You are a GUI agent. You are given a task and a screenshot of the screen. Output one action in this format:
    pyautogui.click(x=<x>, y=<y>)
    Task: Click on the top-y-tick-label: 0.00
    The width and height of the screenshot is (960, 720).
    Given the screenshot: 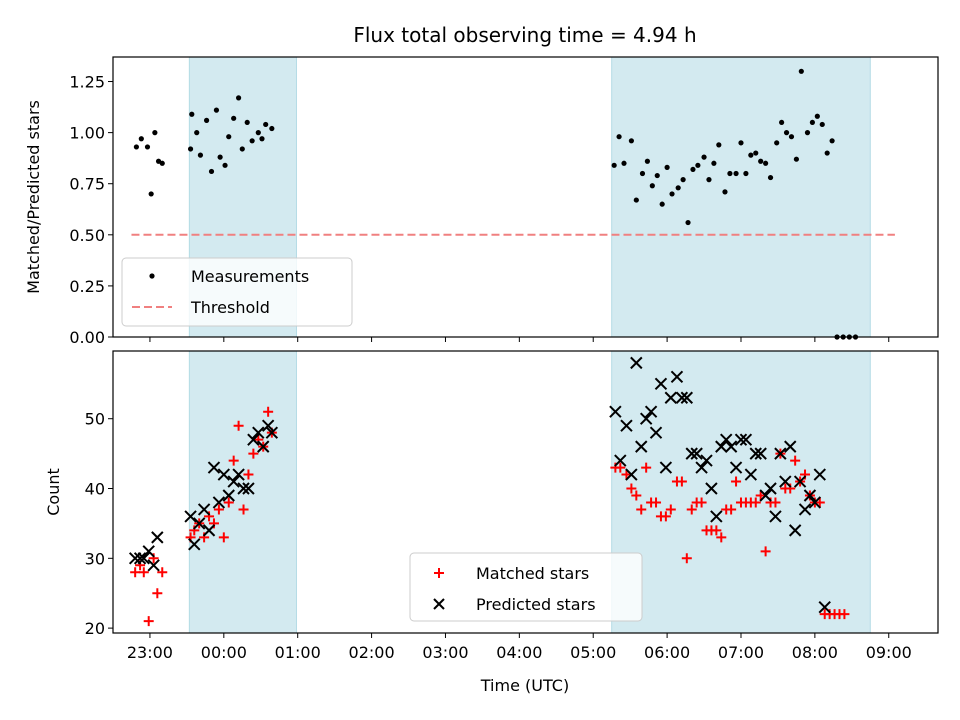 What is the action you would take?
    pyautogui.click(x=87, y=337)
    